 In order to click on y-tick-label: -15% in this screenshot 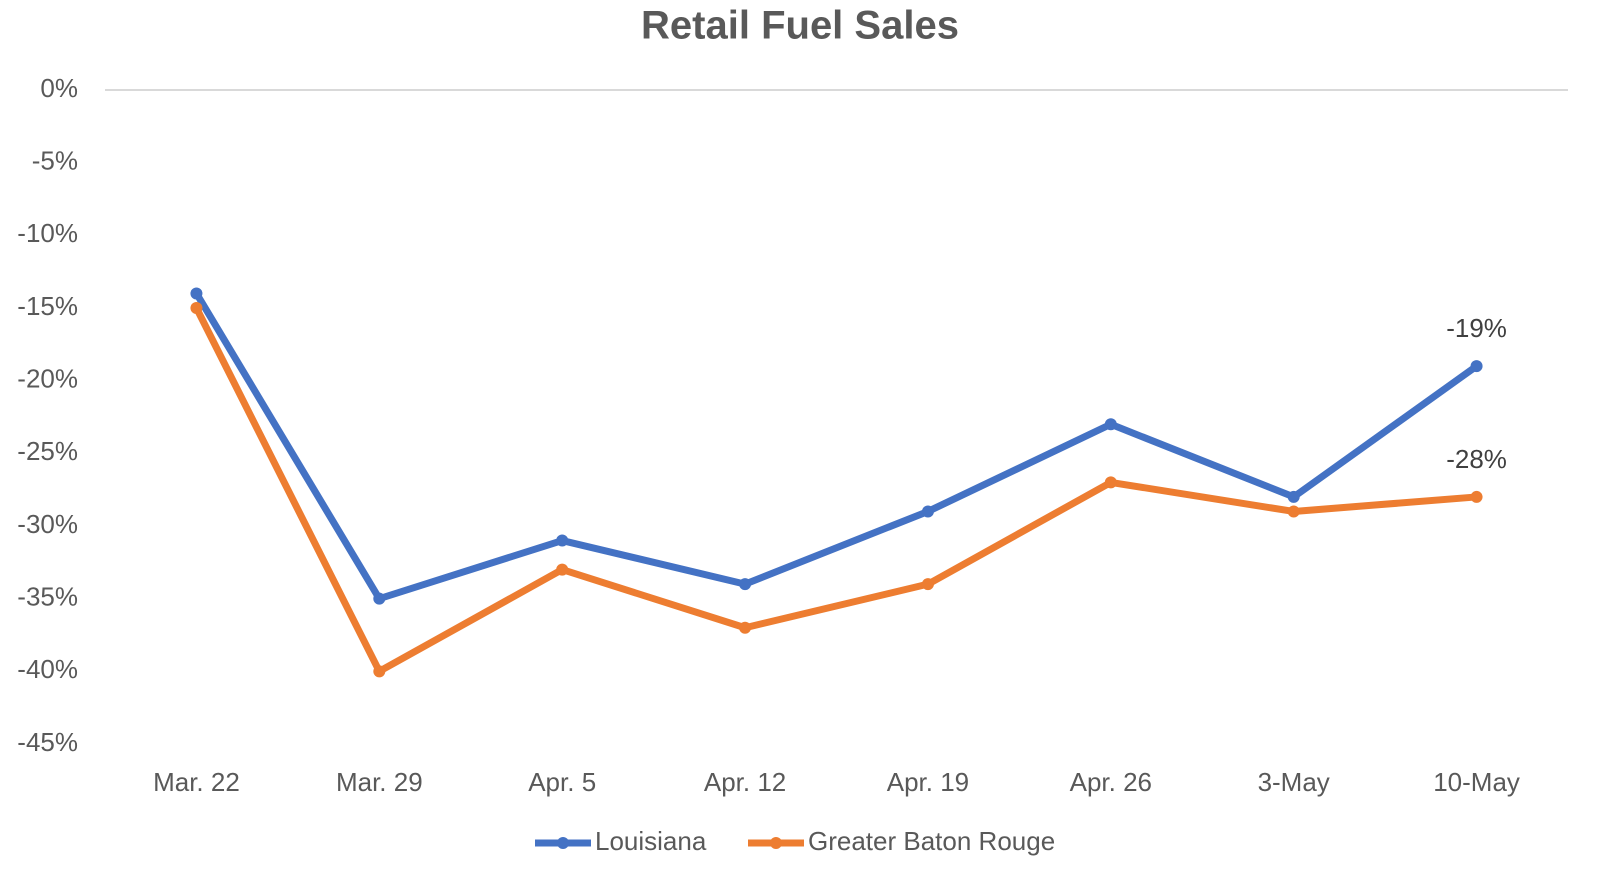, I will do `click(47, 306)`.